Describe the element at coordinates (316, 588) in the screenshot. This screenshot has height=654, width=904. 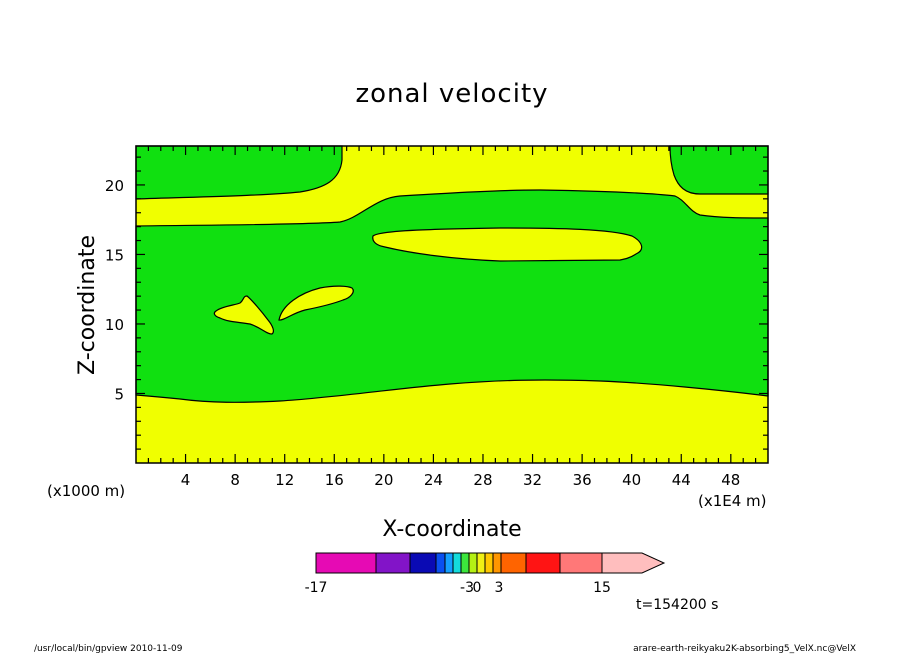
I see `colorbar-tick-label: -17` at that location.